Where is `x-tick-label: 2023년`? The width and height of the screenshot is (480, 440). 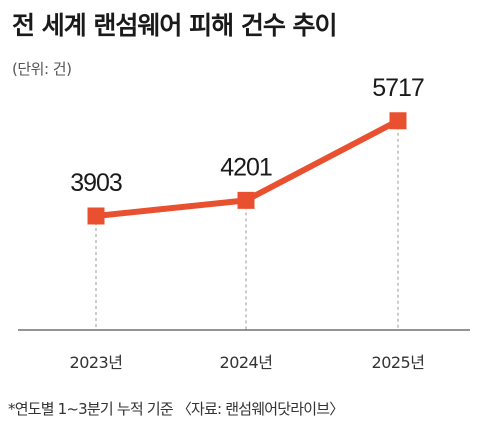
x-tick-label: 2023년 is located at coordinates (96, 362).